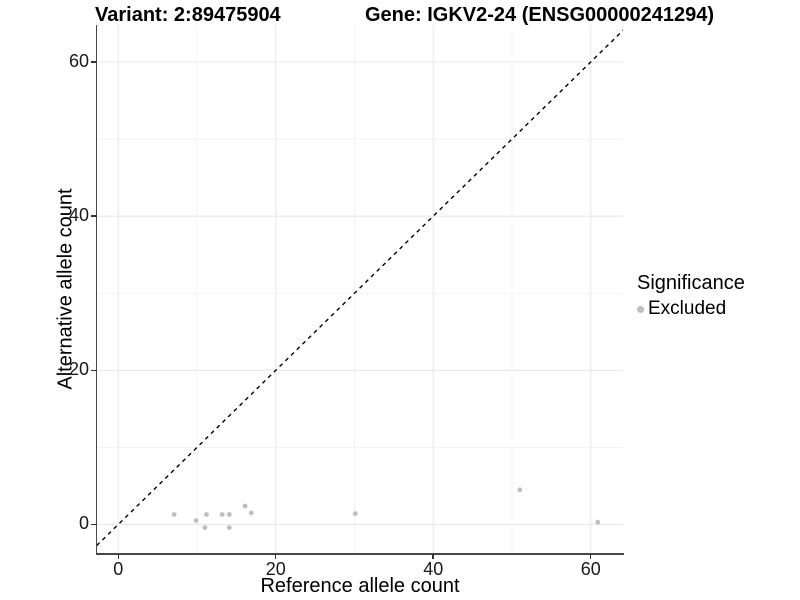  Describe the element at coordinates (118, 569) in the screenshot. I see `x-tick-label: 0` at that location.